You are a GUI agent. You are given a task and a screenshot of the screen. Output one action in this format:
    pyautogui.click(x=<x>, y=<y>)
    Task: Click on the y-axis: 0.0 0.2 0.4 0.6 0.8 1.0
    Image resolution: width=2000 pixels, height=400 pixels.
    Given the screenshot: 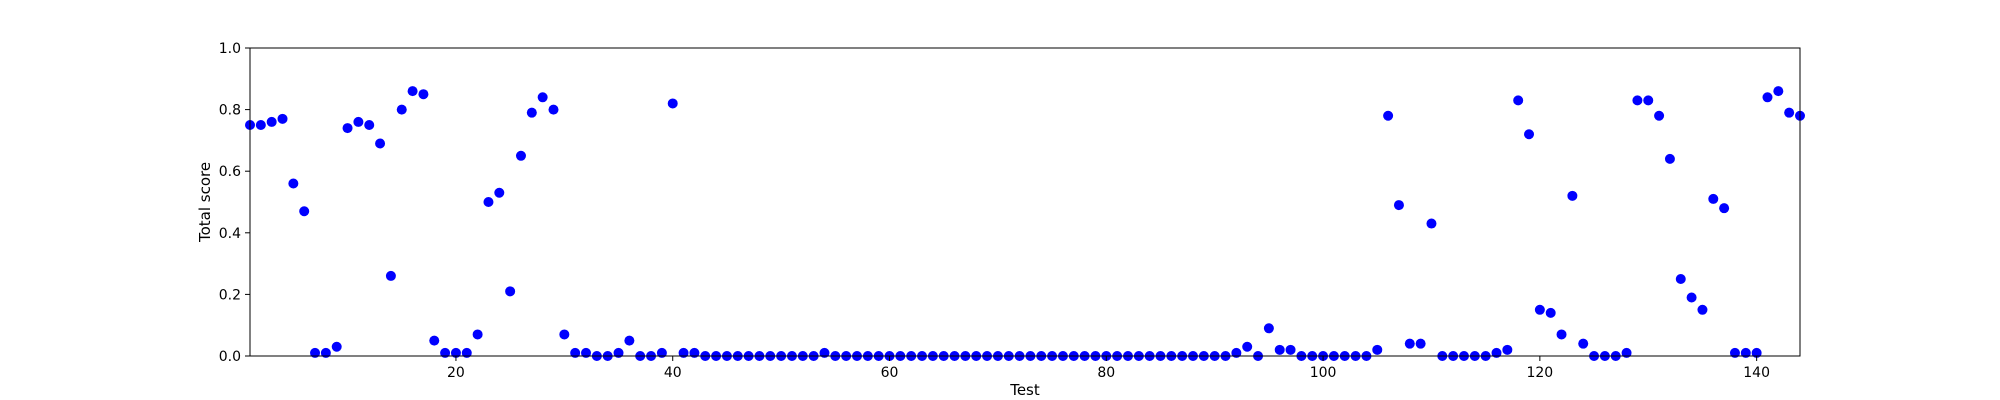 What is the action you would take?
    pyautogui.click(x=234, y=203)
    